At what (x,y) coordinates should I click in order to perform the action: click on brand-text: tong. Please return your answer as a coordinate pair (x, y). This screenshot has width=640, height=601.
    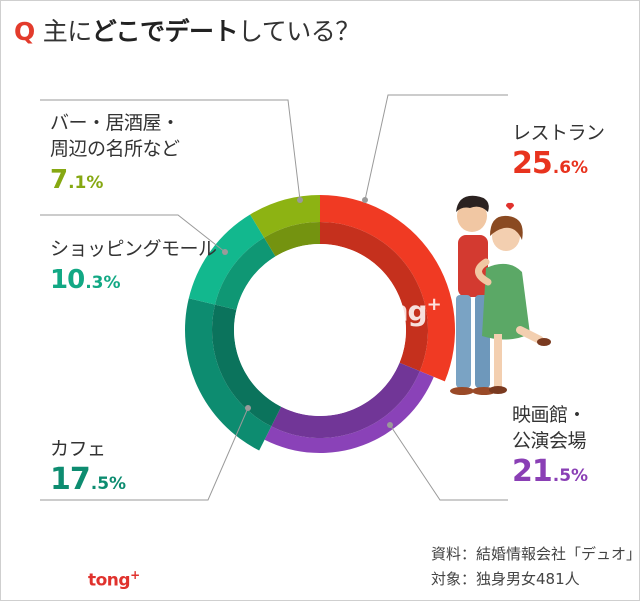
    Looking at the image, I should click on (109, 580).